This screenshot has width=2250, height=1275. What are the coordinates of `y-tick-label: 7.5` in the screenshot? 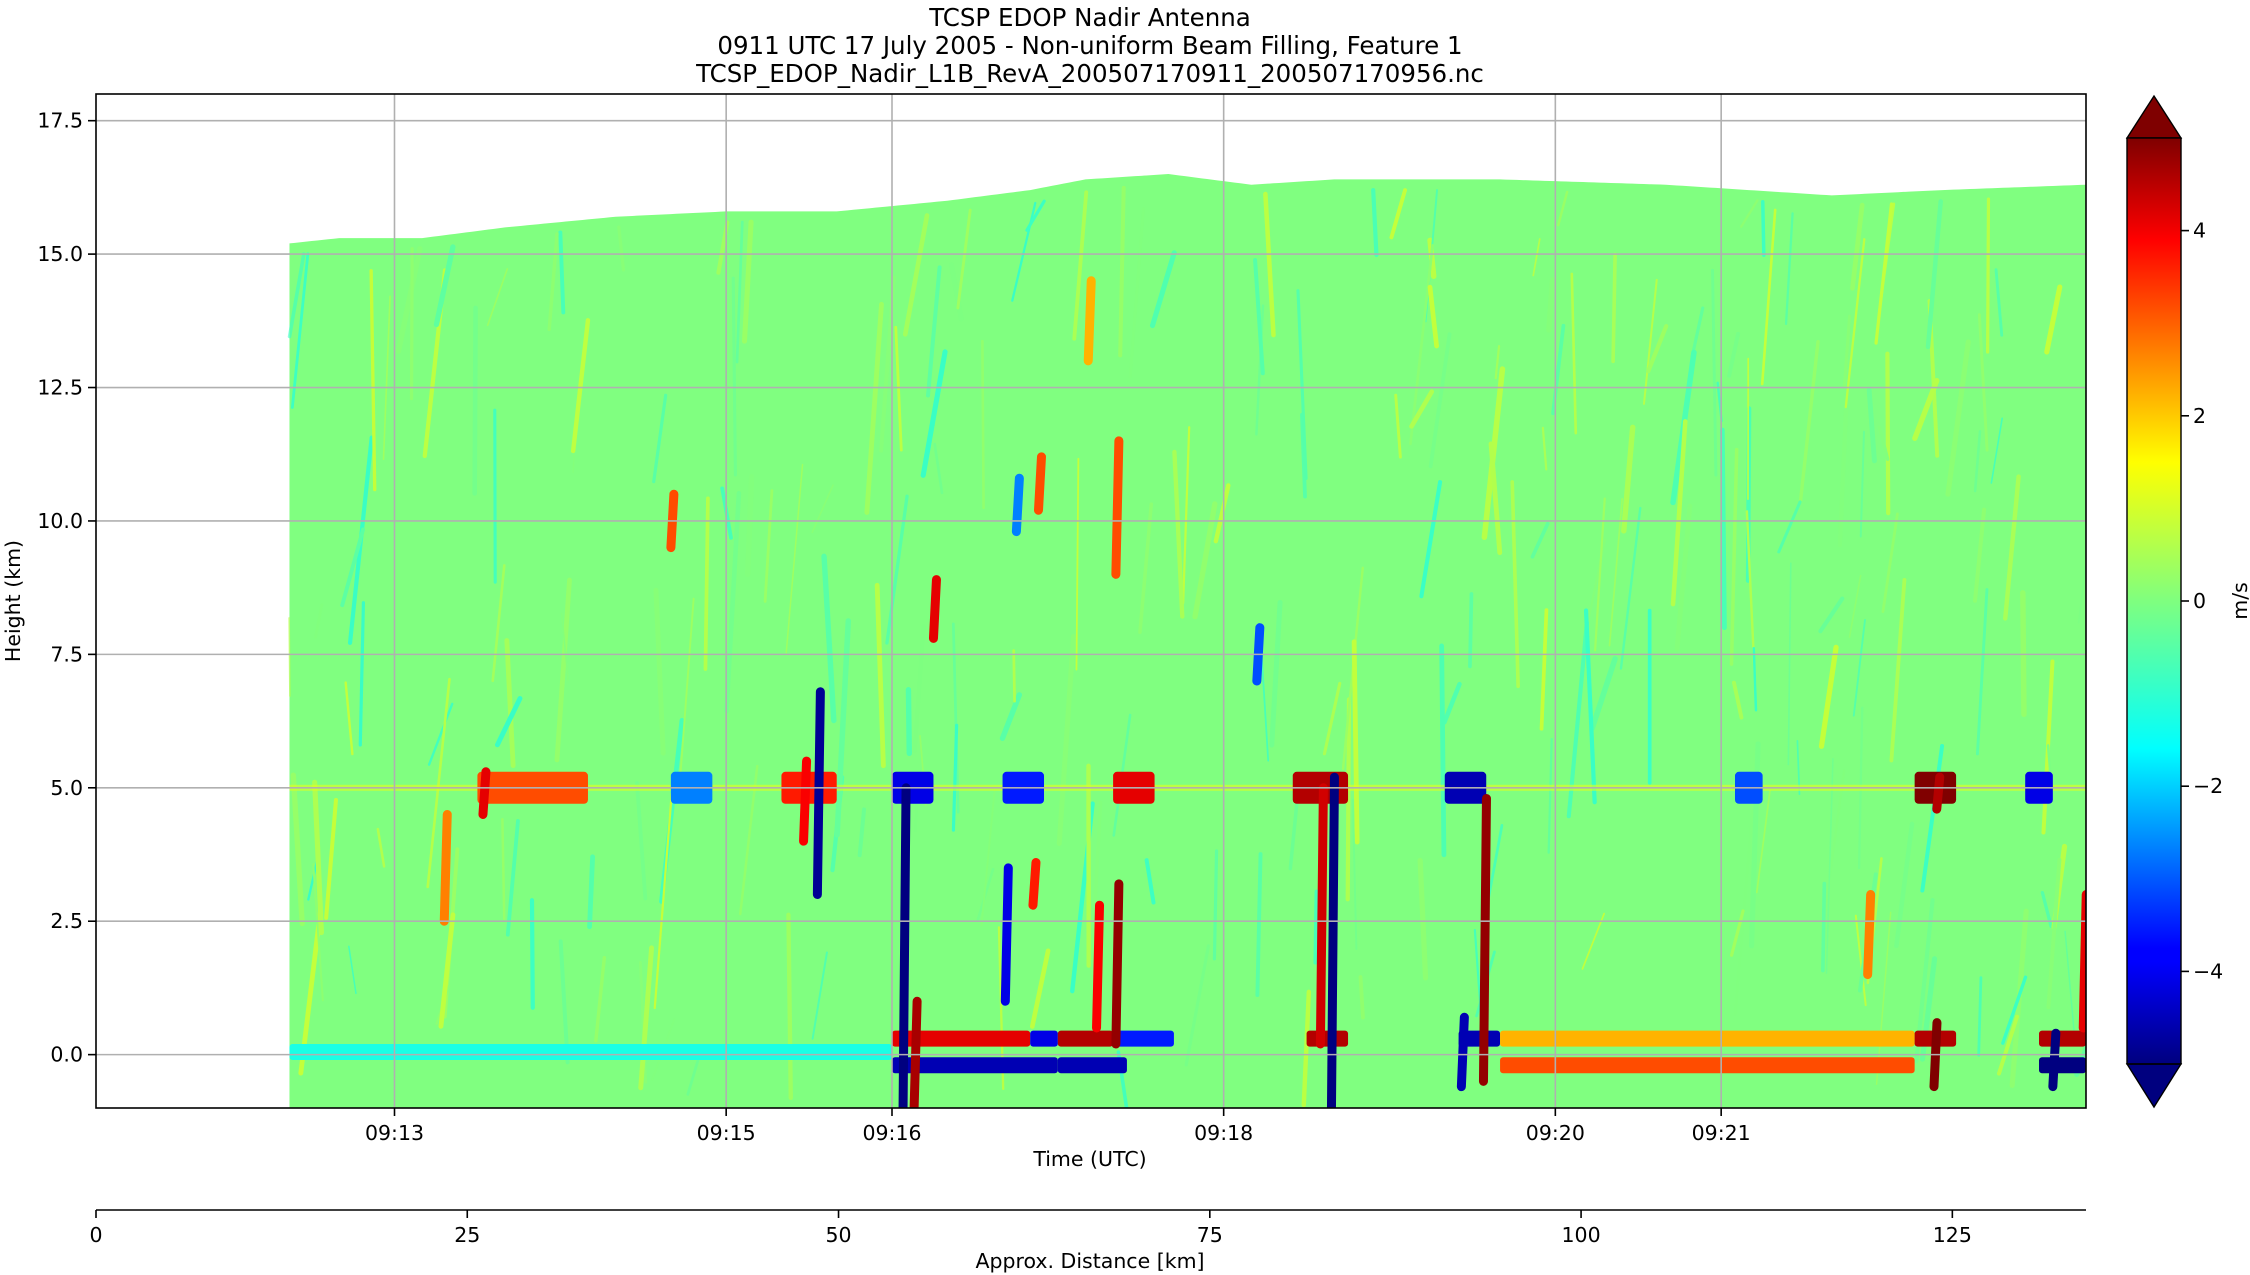 It's located at (66, 654).